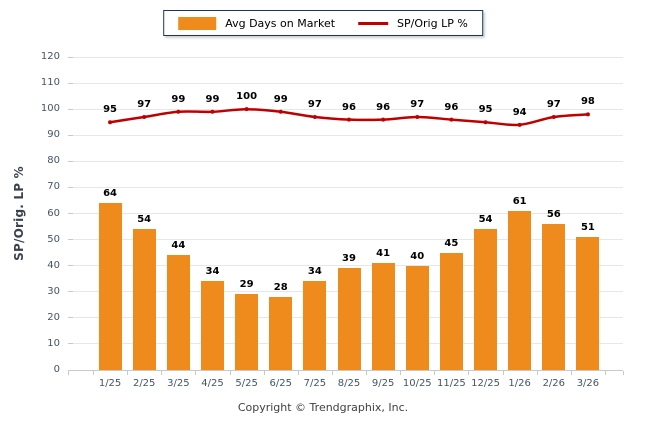  What do you see at coordinates (432, 23) in the screenshot?
I see `line-legend-label: SP/Orig LP %` at bounding box center [432, 23].